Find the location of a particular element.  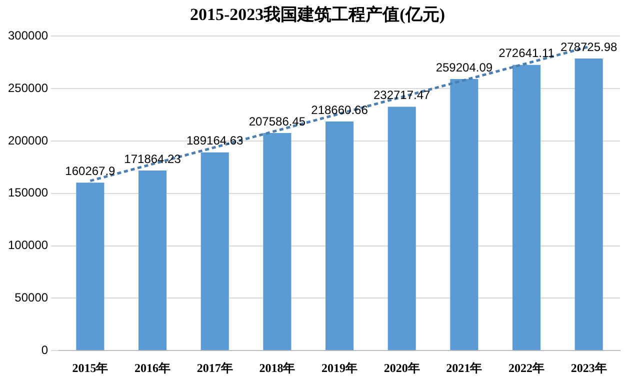

x-tick-label: 2018年 is located at coordinates (277, 367).